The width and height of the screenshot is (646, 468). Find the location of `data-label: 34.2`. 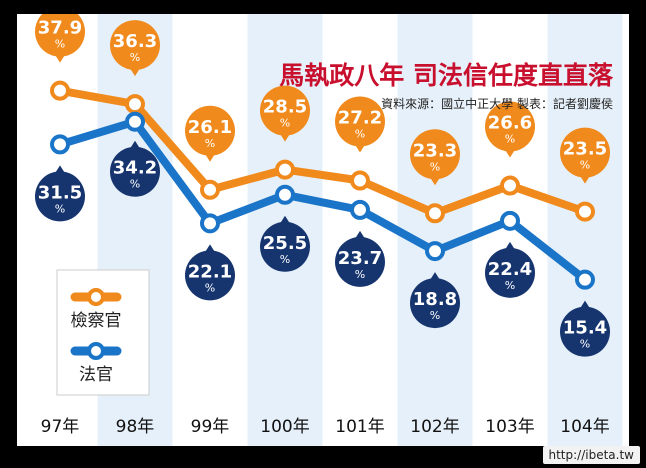

data-label: 34.2 is located at coordinates (135, 168).